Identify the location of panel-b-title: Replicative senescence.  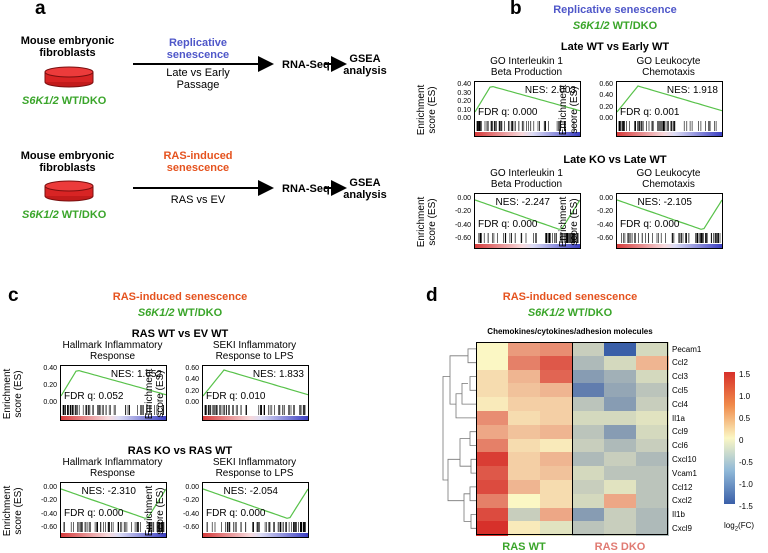
(615, 10).